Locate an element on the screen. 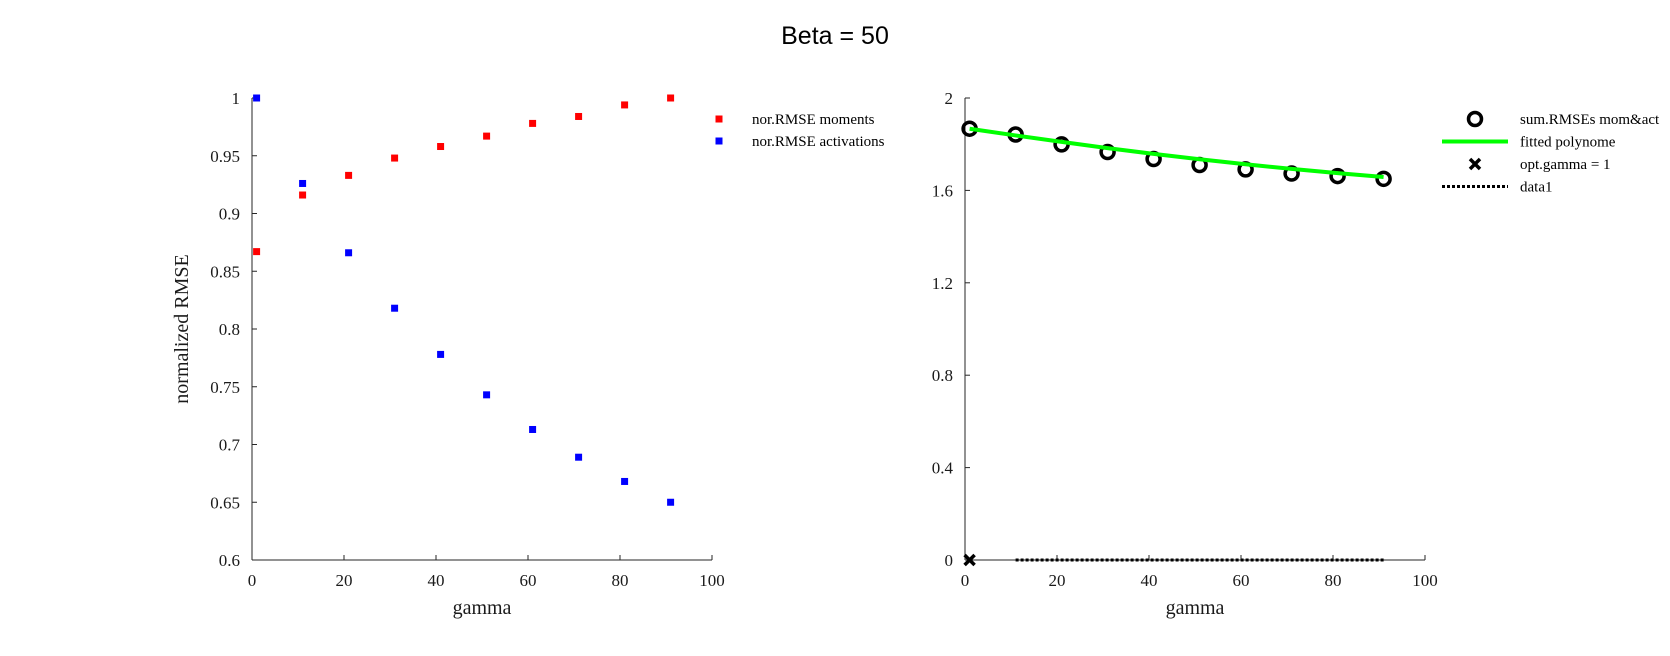 This screenshot has height=656, width=1670. legend-label: sum.RMSEs mom&act is located at coordinates (1590, 120).